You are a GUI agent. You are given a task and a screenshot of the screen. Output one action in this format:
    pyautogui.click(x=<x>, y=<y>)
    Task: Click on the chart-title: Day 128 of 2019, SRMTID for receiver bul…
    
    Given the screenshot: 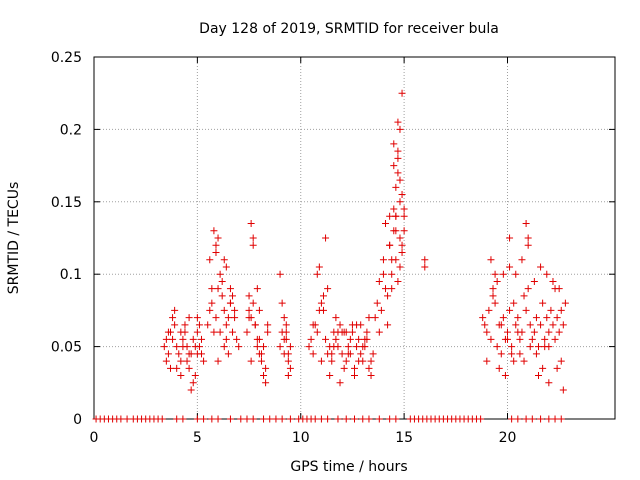 What is the action you would take?
    pyautogui.click(x=349, y=29)
    